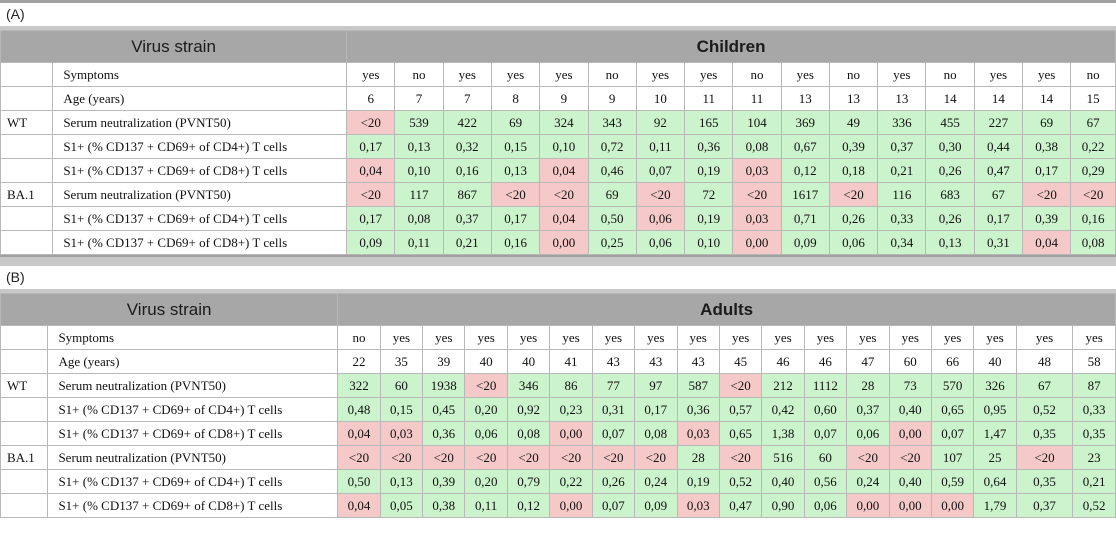 The height and width of the screenshot is (545, 1116). I want to click on value-cell: 867, so click(467, 194).